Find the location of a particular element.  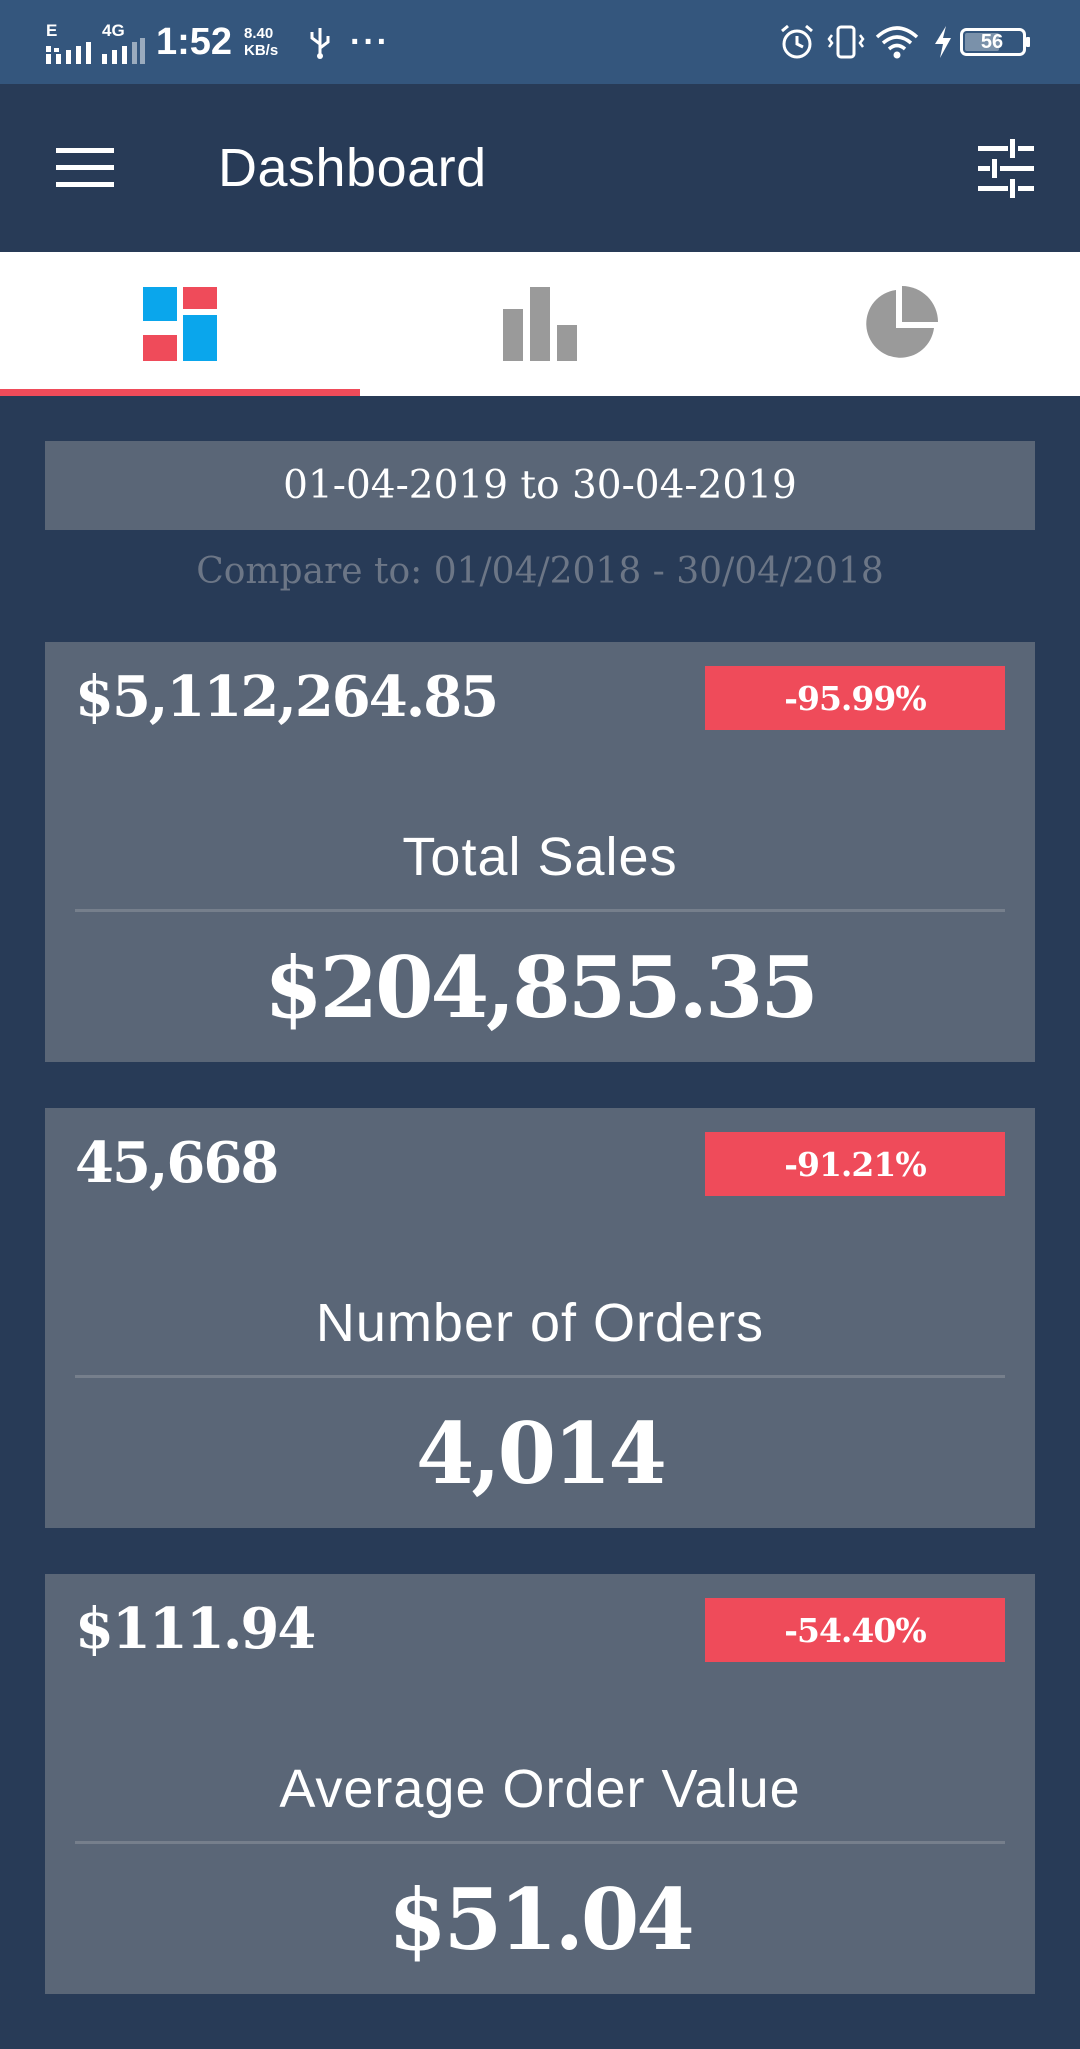

compare-range-text: Compare to: 01/04/2018 - 30/04/2018 is located at coordinates (540, 571).